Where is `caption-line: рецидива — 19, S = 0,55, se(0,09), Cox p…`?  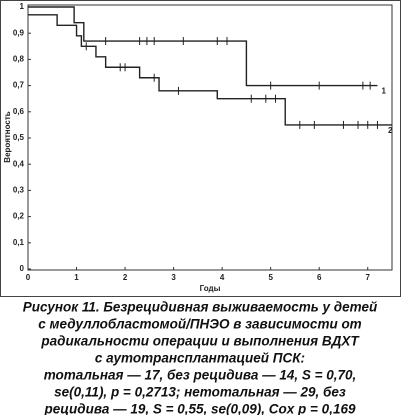 caption-line: рецидива — 19, S = 0,55, se(0,09), Cox p… is located at coordinates (200, 408).